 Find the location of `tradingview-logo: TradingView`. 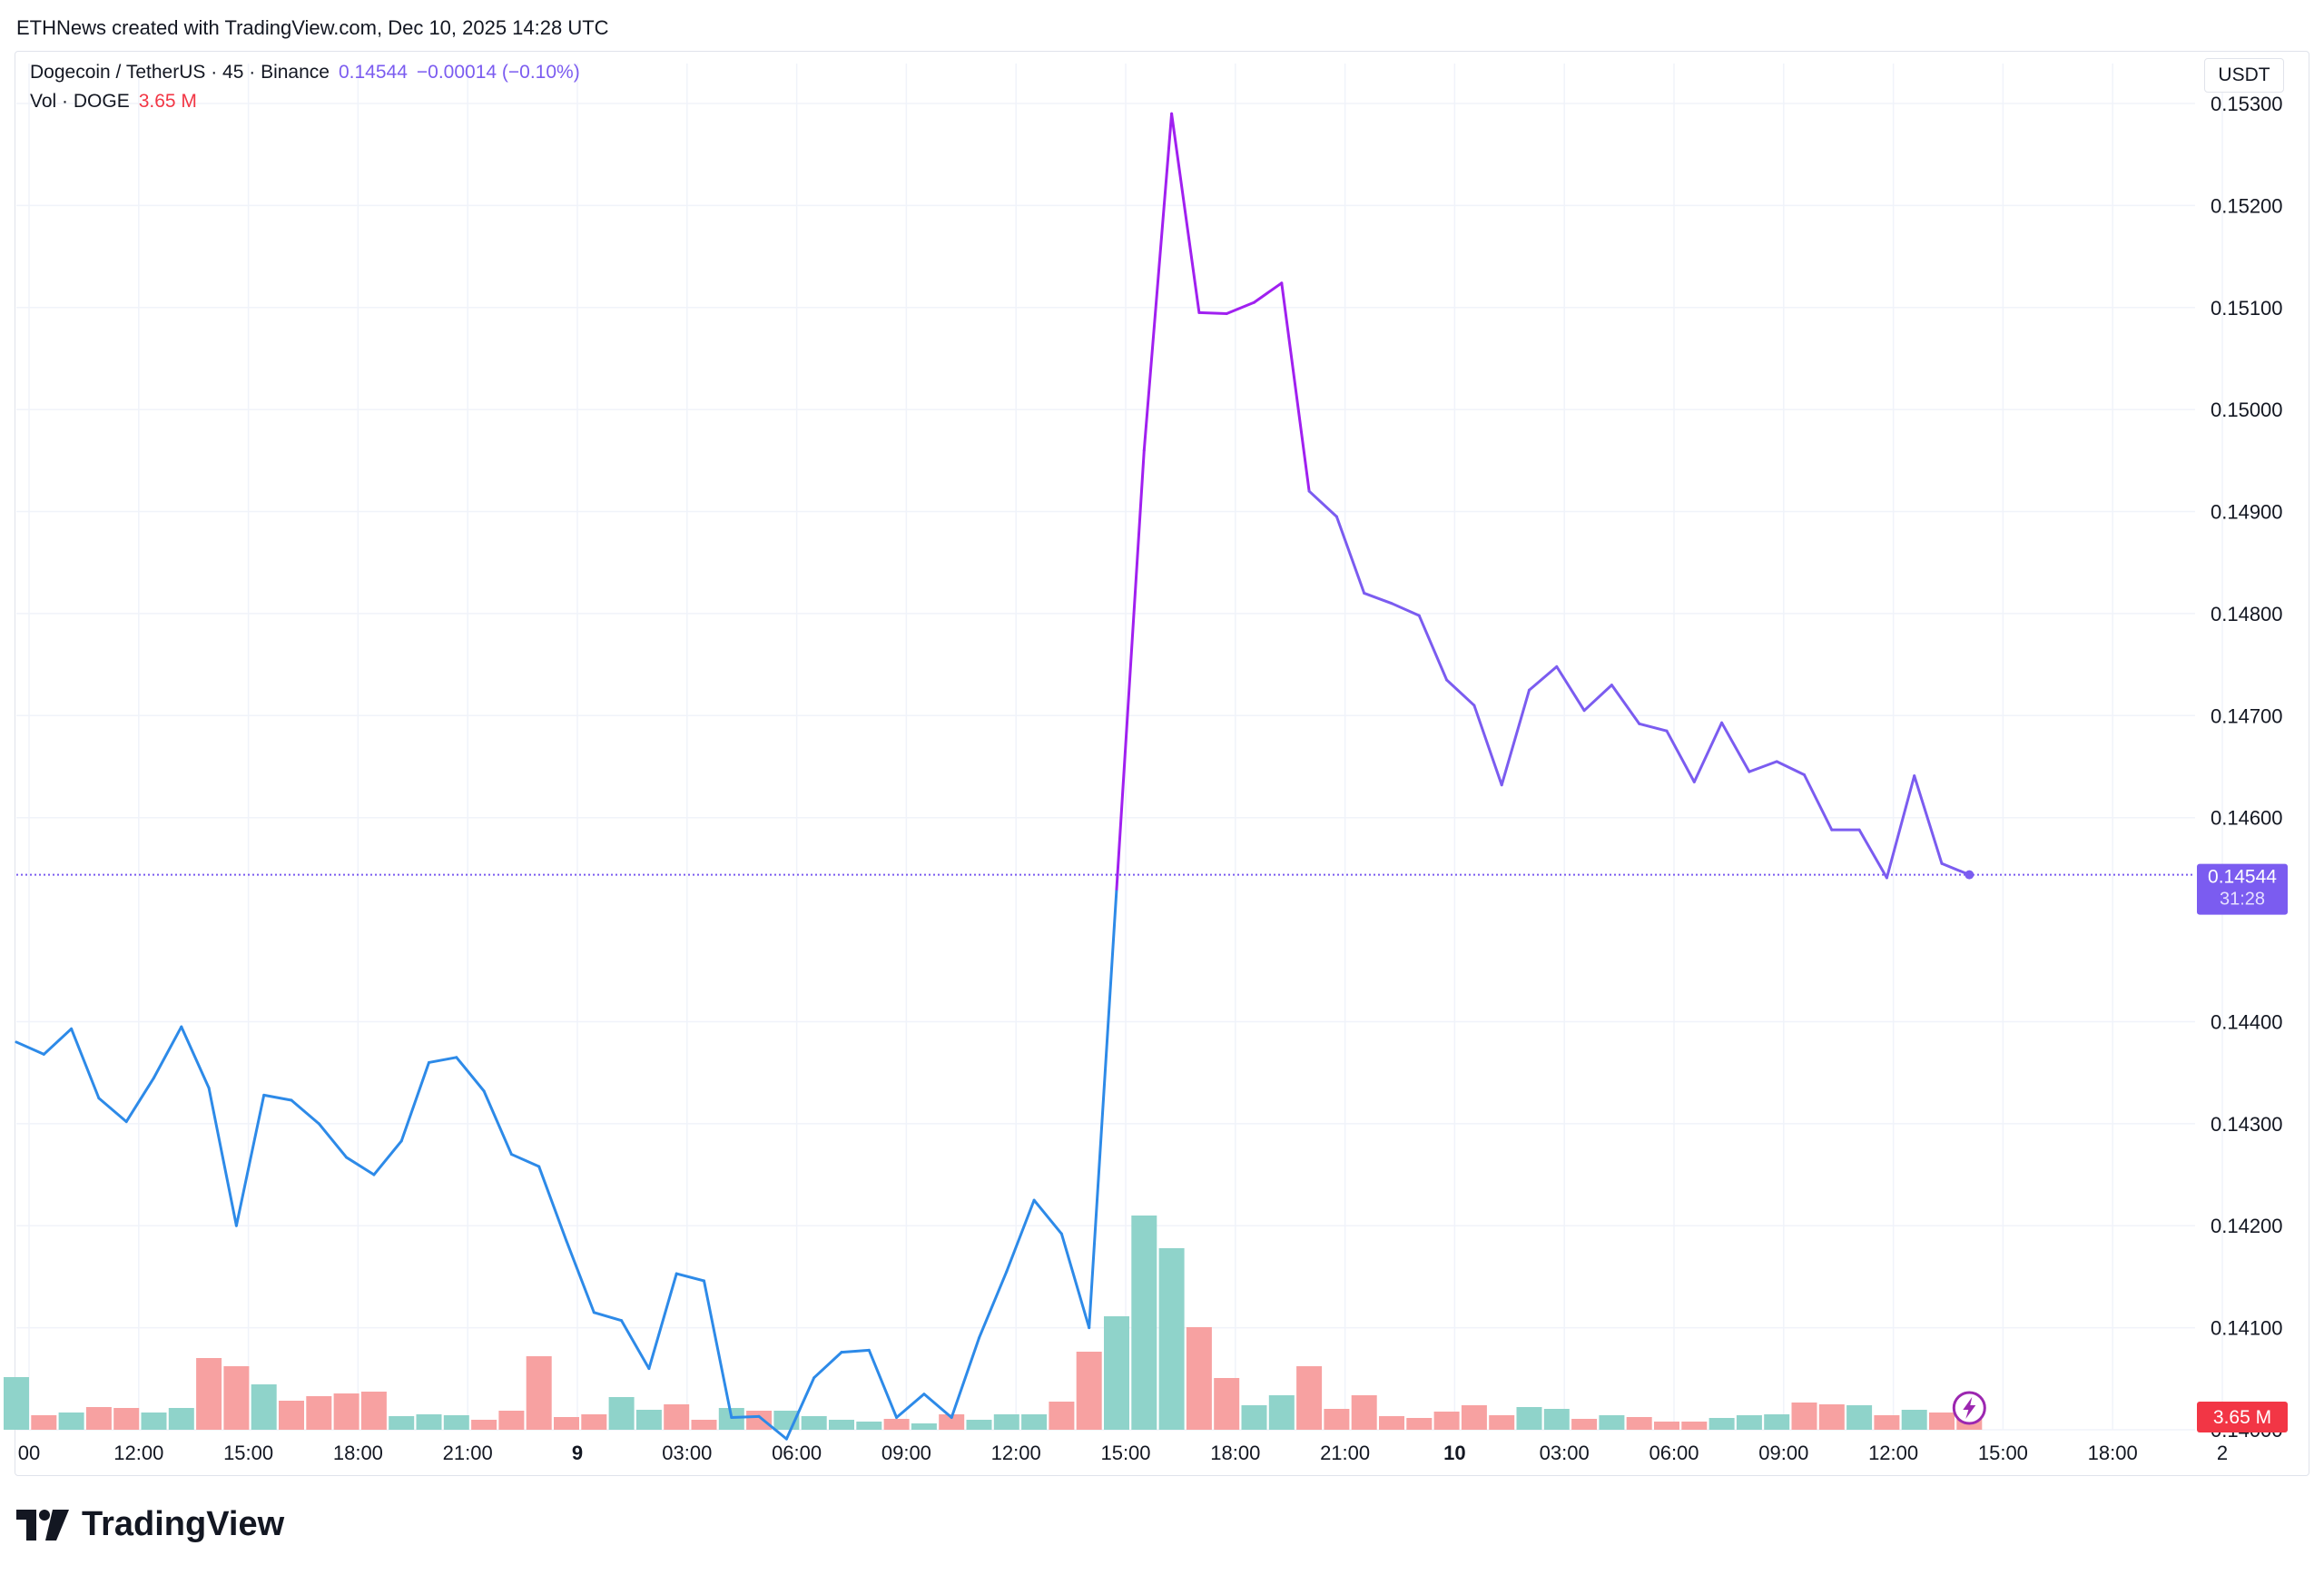

tradingview-logo: TradingView is located at coordinates (150, 1525).